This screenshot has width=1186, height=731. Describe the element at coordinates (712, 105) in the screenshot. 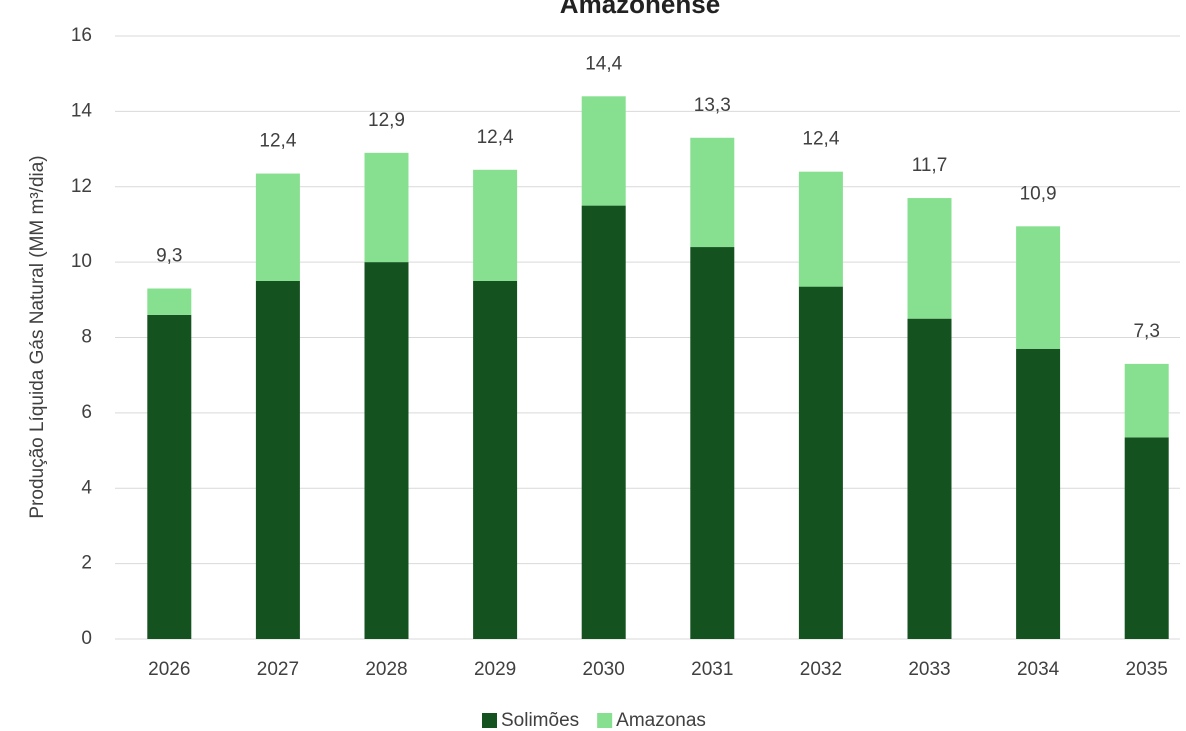

I see `total-label: 13,3` at that location.